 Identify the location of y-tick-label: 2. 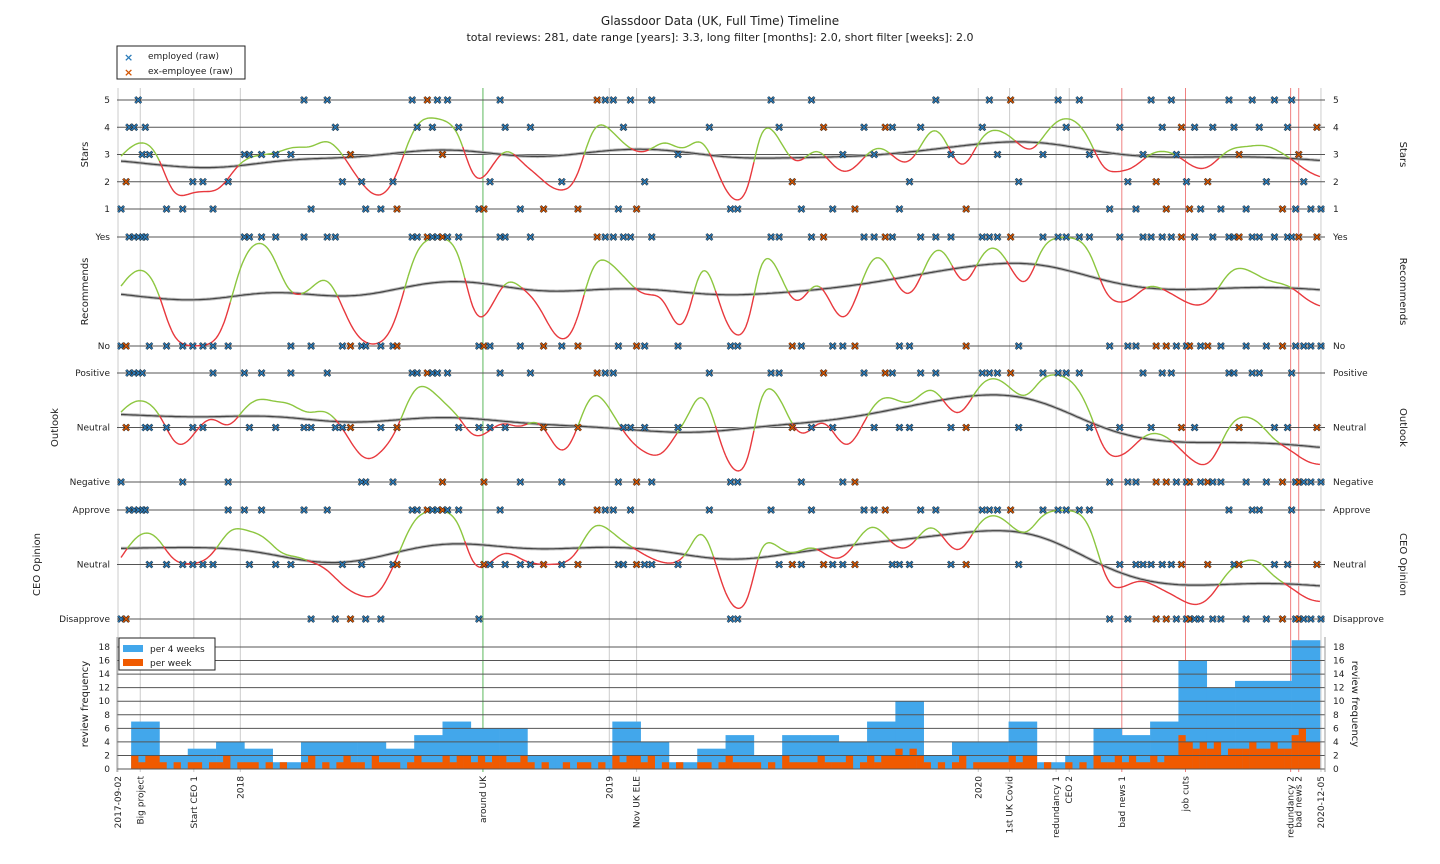
(107, 756).